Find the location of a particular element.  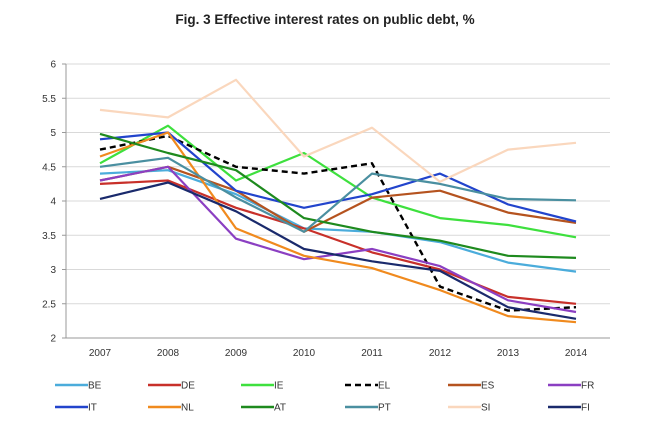

legend-label-it: IT is located at coordinates (92, 408).